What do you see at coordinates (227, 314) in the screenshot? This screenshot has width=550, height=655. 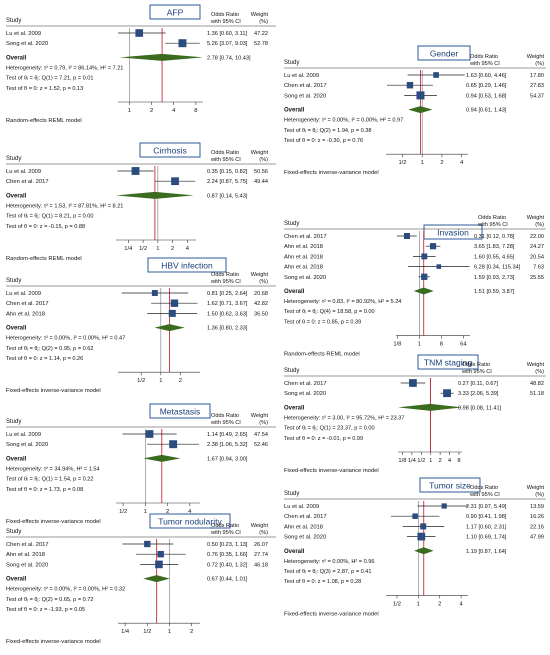 I see `study-or-ci: 1.50 [0.62, 3.63]` at bounding box center [227, 314].